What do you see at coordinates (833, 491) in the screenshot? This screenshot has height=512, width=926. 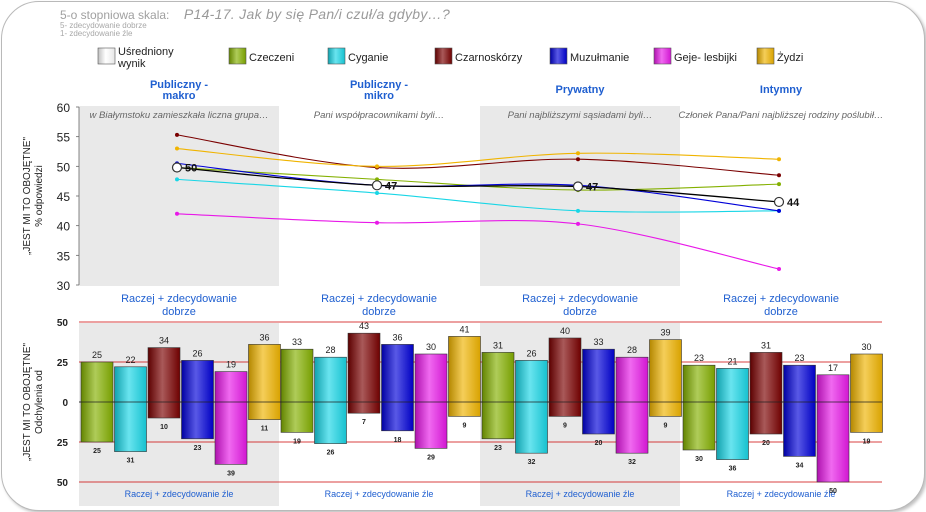 I see `bar-negative-label: 50` at bounding box center [833, 491].